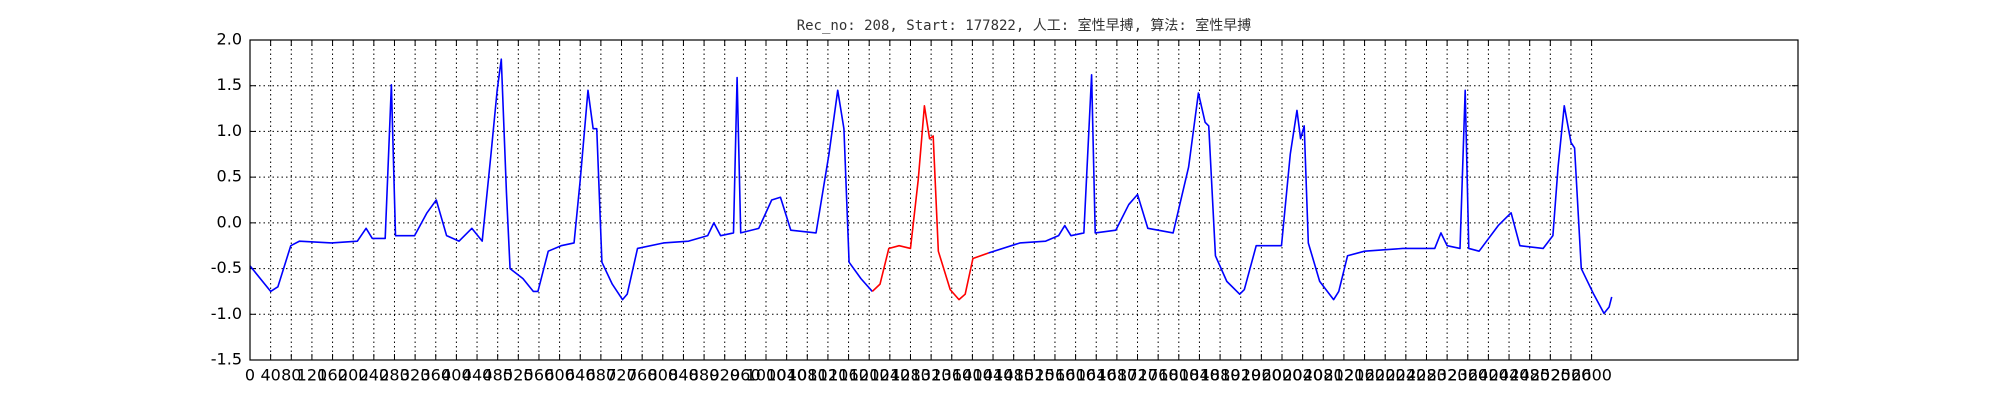 The image size is (2000, 400). What do you see at coordinates (1385, 375) in the screenshot?
I see `x-tick-label: 2200` at bounding box center [1385, 375].